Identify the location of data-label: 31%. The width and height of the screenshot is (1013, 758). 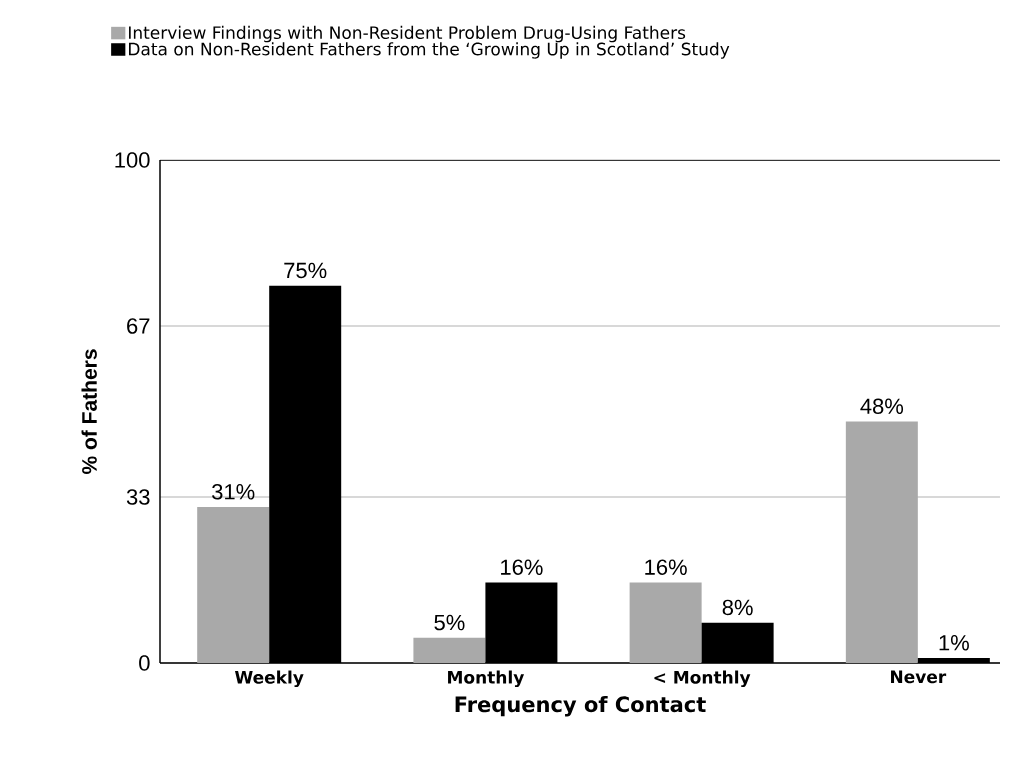
(233, 491).